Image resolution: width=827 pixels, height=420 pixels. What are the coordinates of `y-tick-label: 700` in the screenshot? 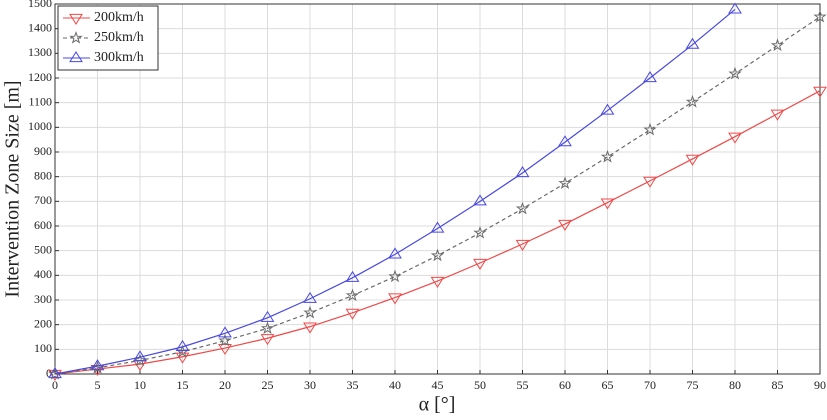 It's located at (43, 200).